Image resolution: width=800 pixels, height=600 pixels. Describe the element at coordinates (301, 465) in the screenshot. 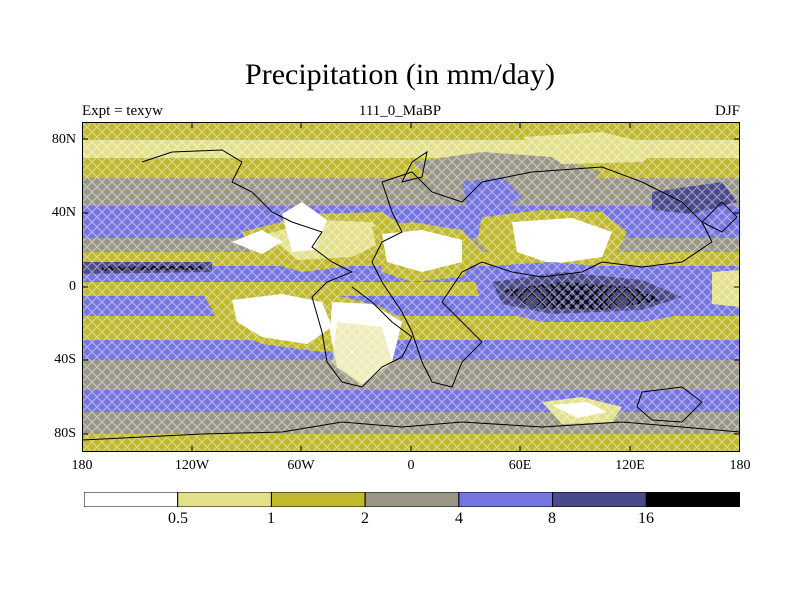

I see `lon-label: 60W` at that location.